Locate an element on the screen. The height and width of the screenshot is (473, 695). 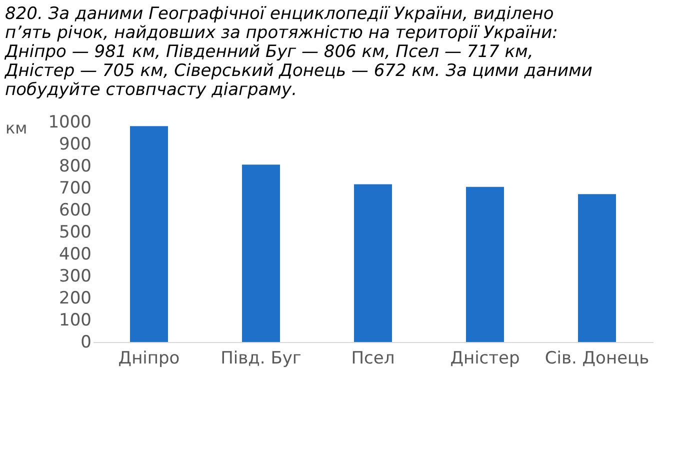
x-tick-label: Сів. Донець is located at coordinates (597, 358).